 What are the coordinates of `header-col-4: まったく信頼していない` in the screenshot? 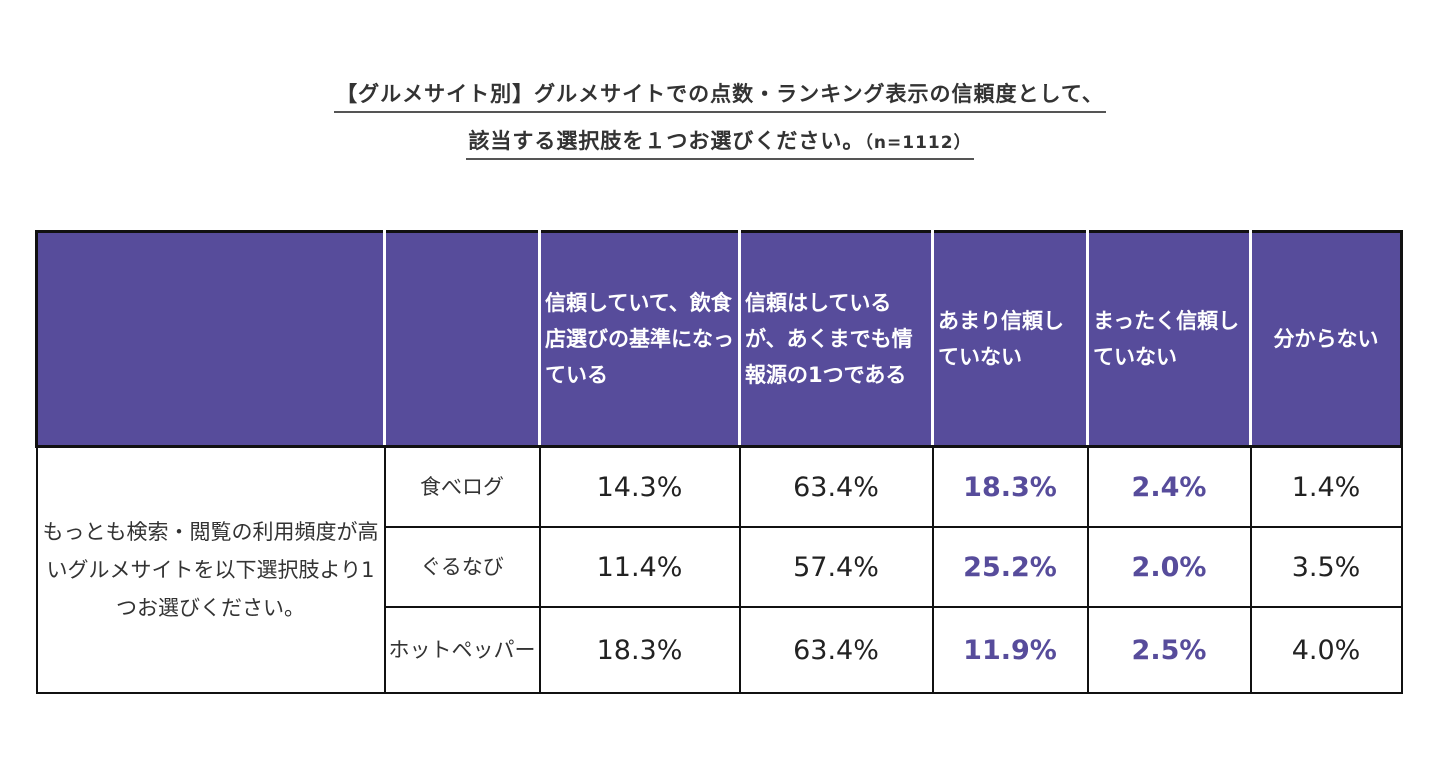 It's located at (1169, 339).